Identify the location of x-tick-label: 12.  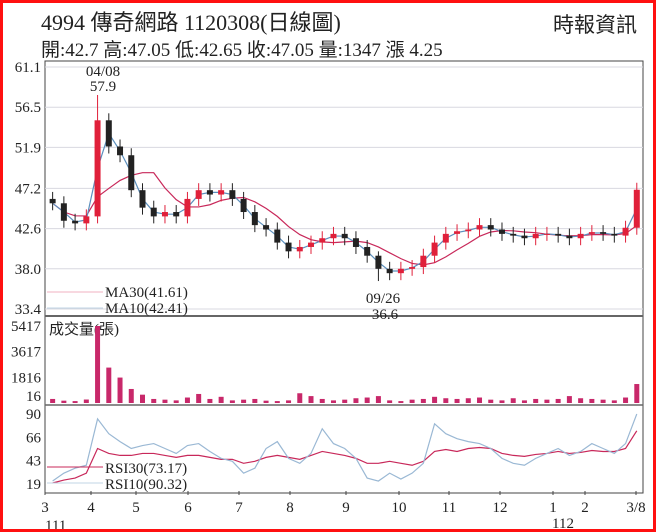
(500, 508).